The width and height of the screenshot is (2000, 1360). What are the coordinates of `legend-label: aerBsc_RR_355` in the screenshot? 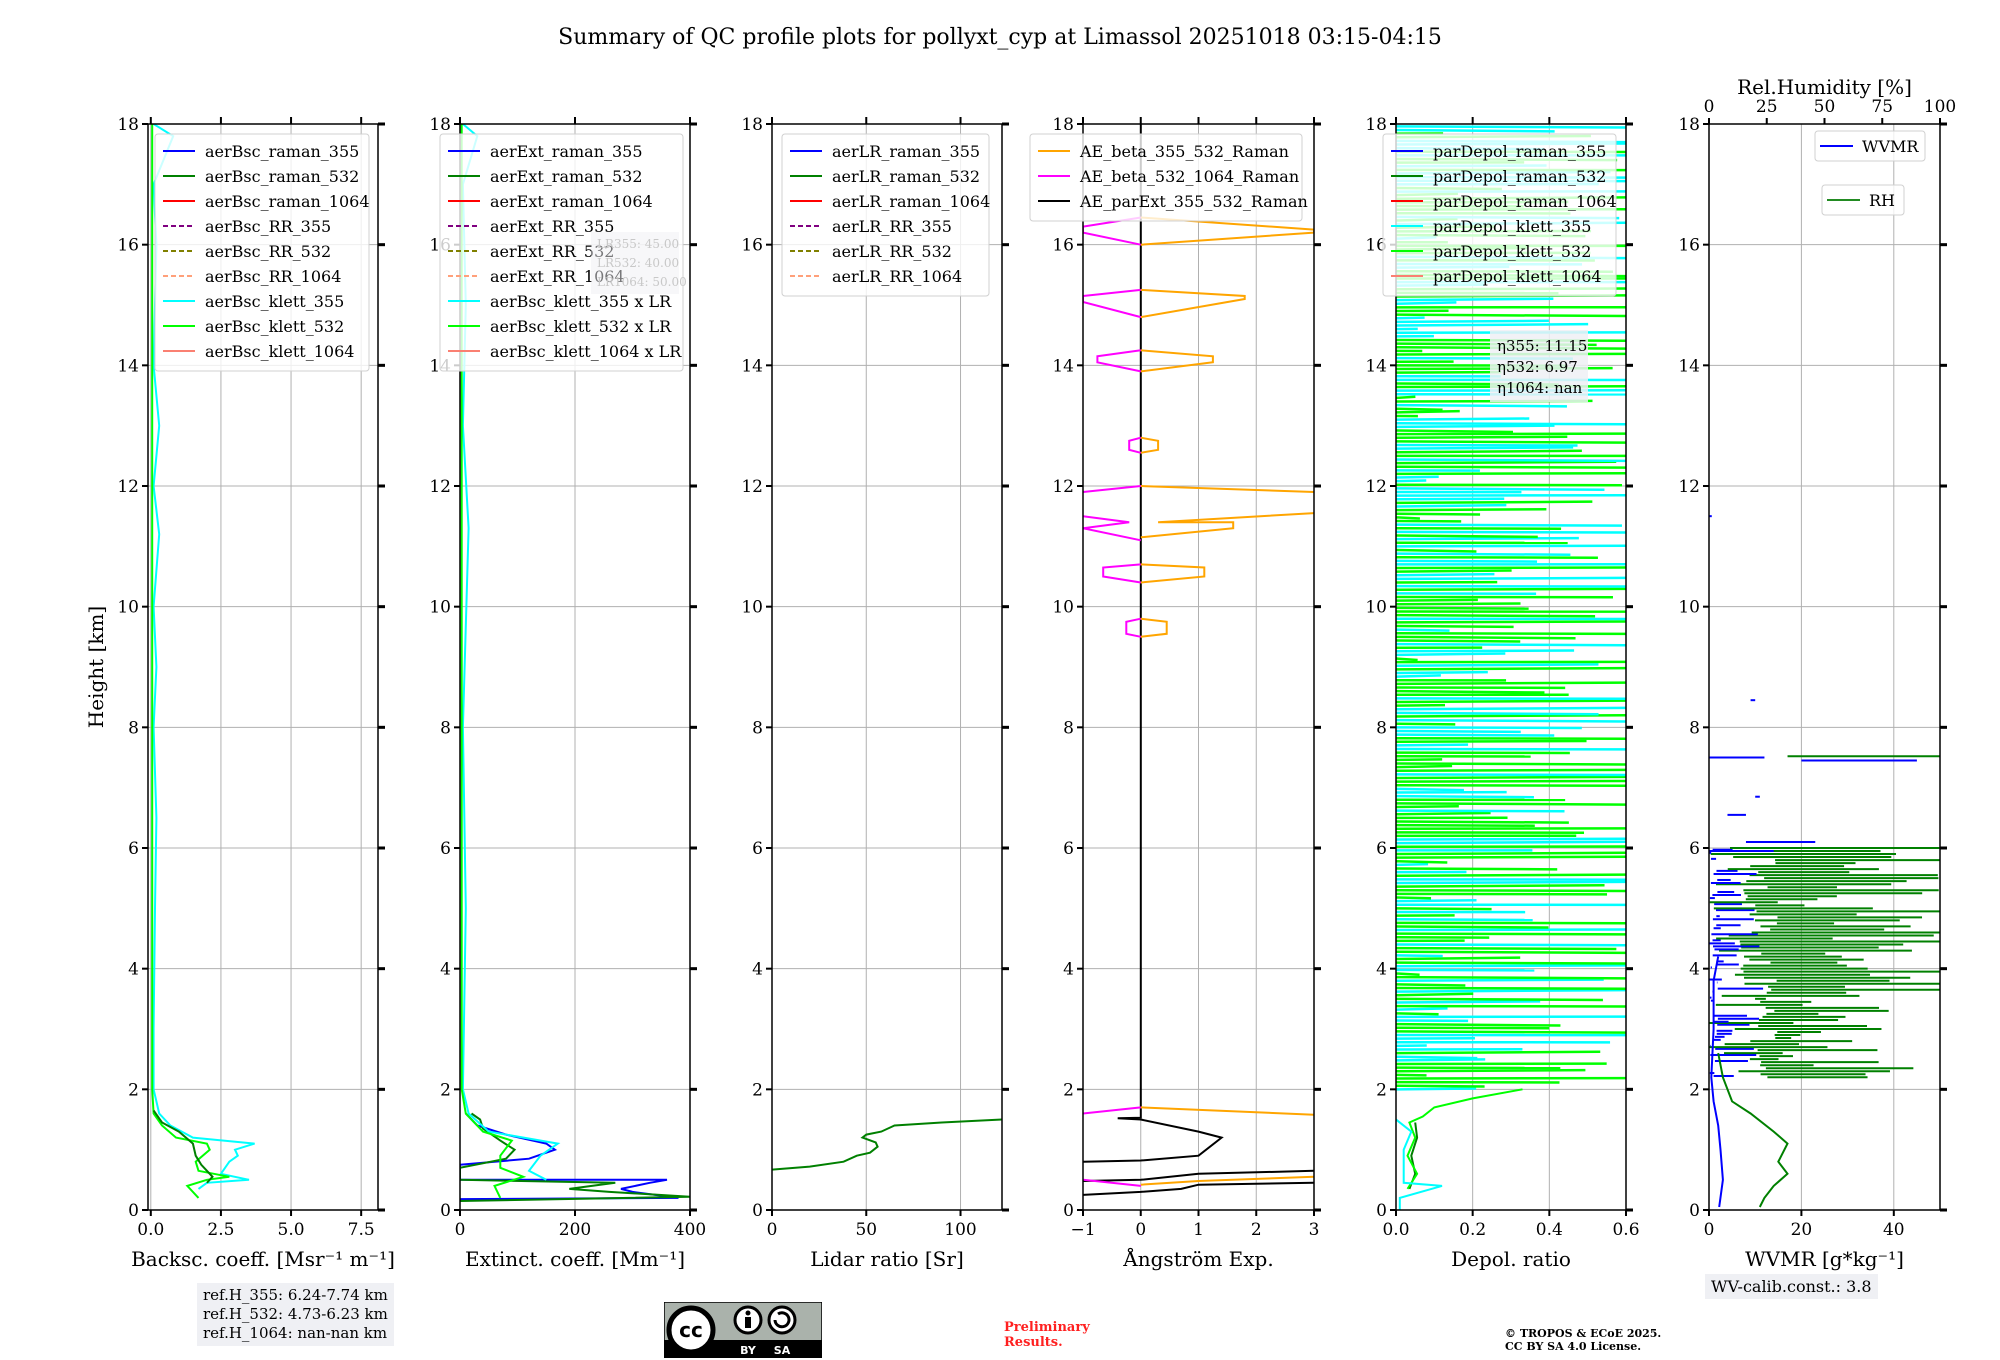 It's located at (268, 226).